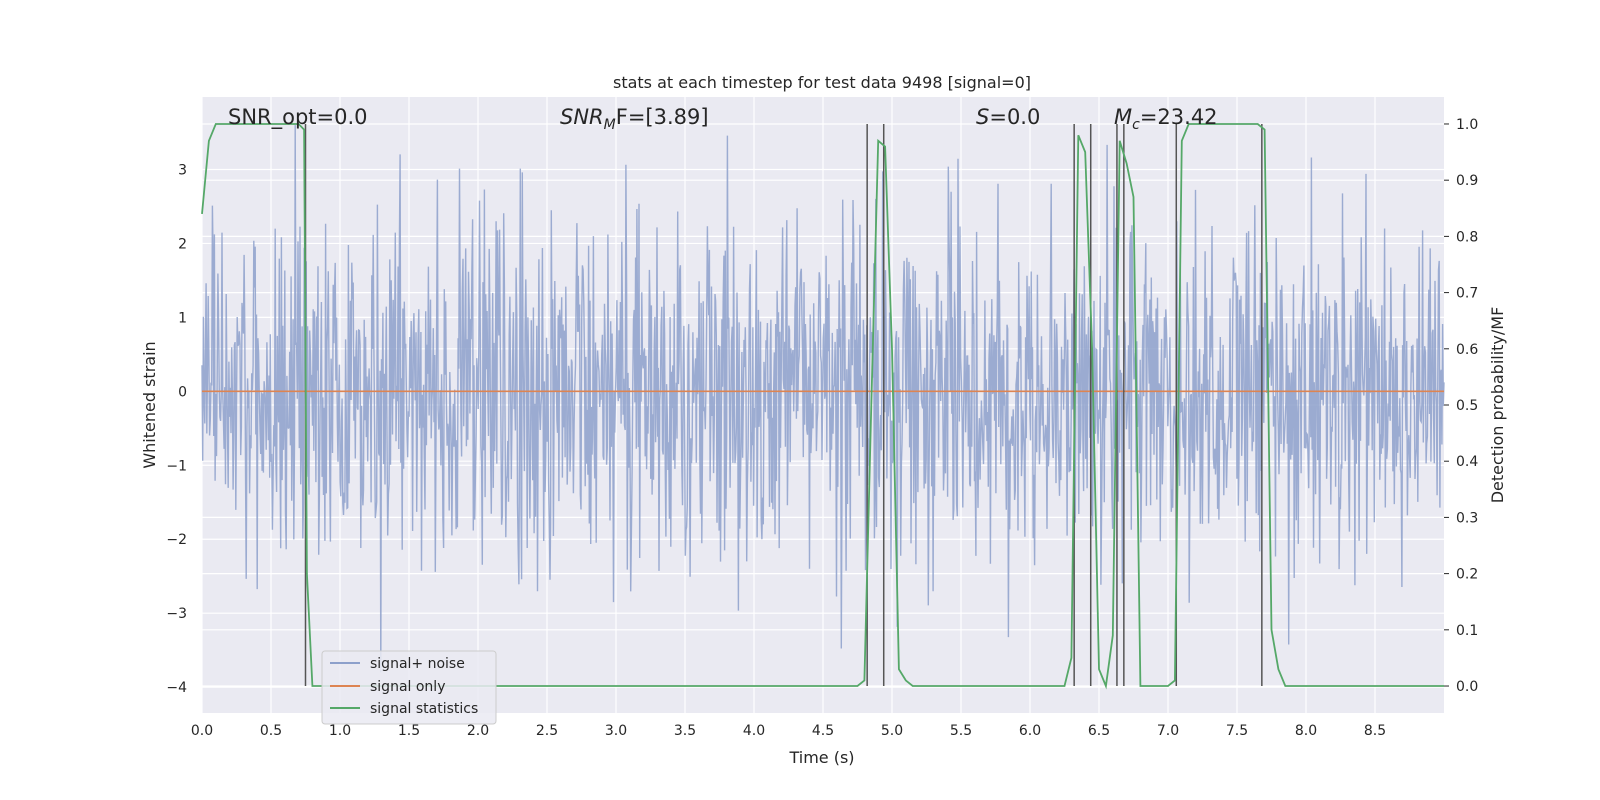  What do you see at coordinates (182, 244) in the screenshot?
I see `y-tick-label: 2` at bounding box center [182, 244].